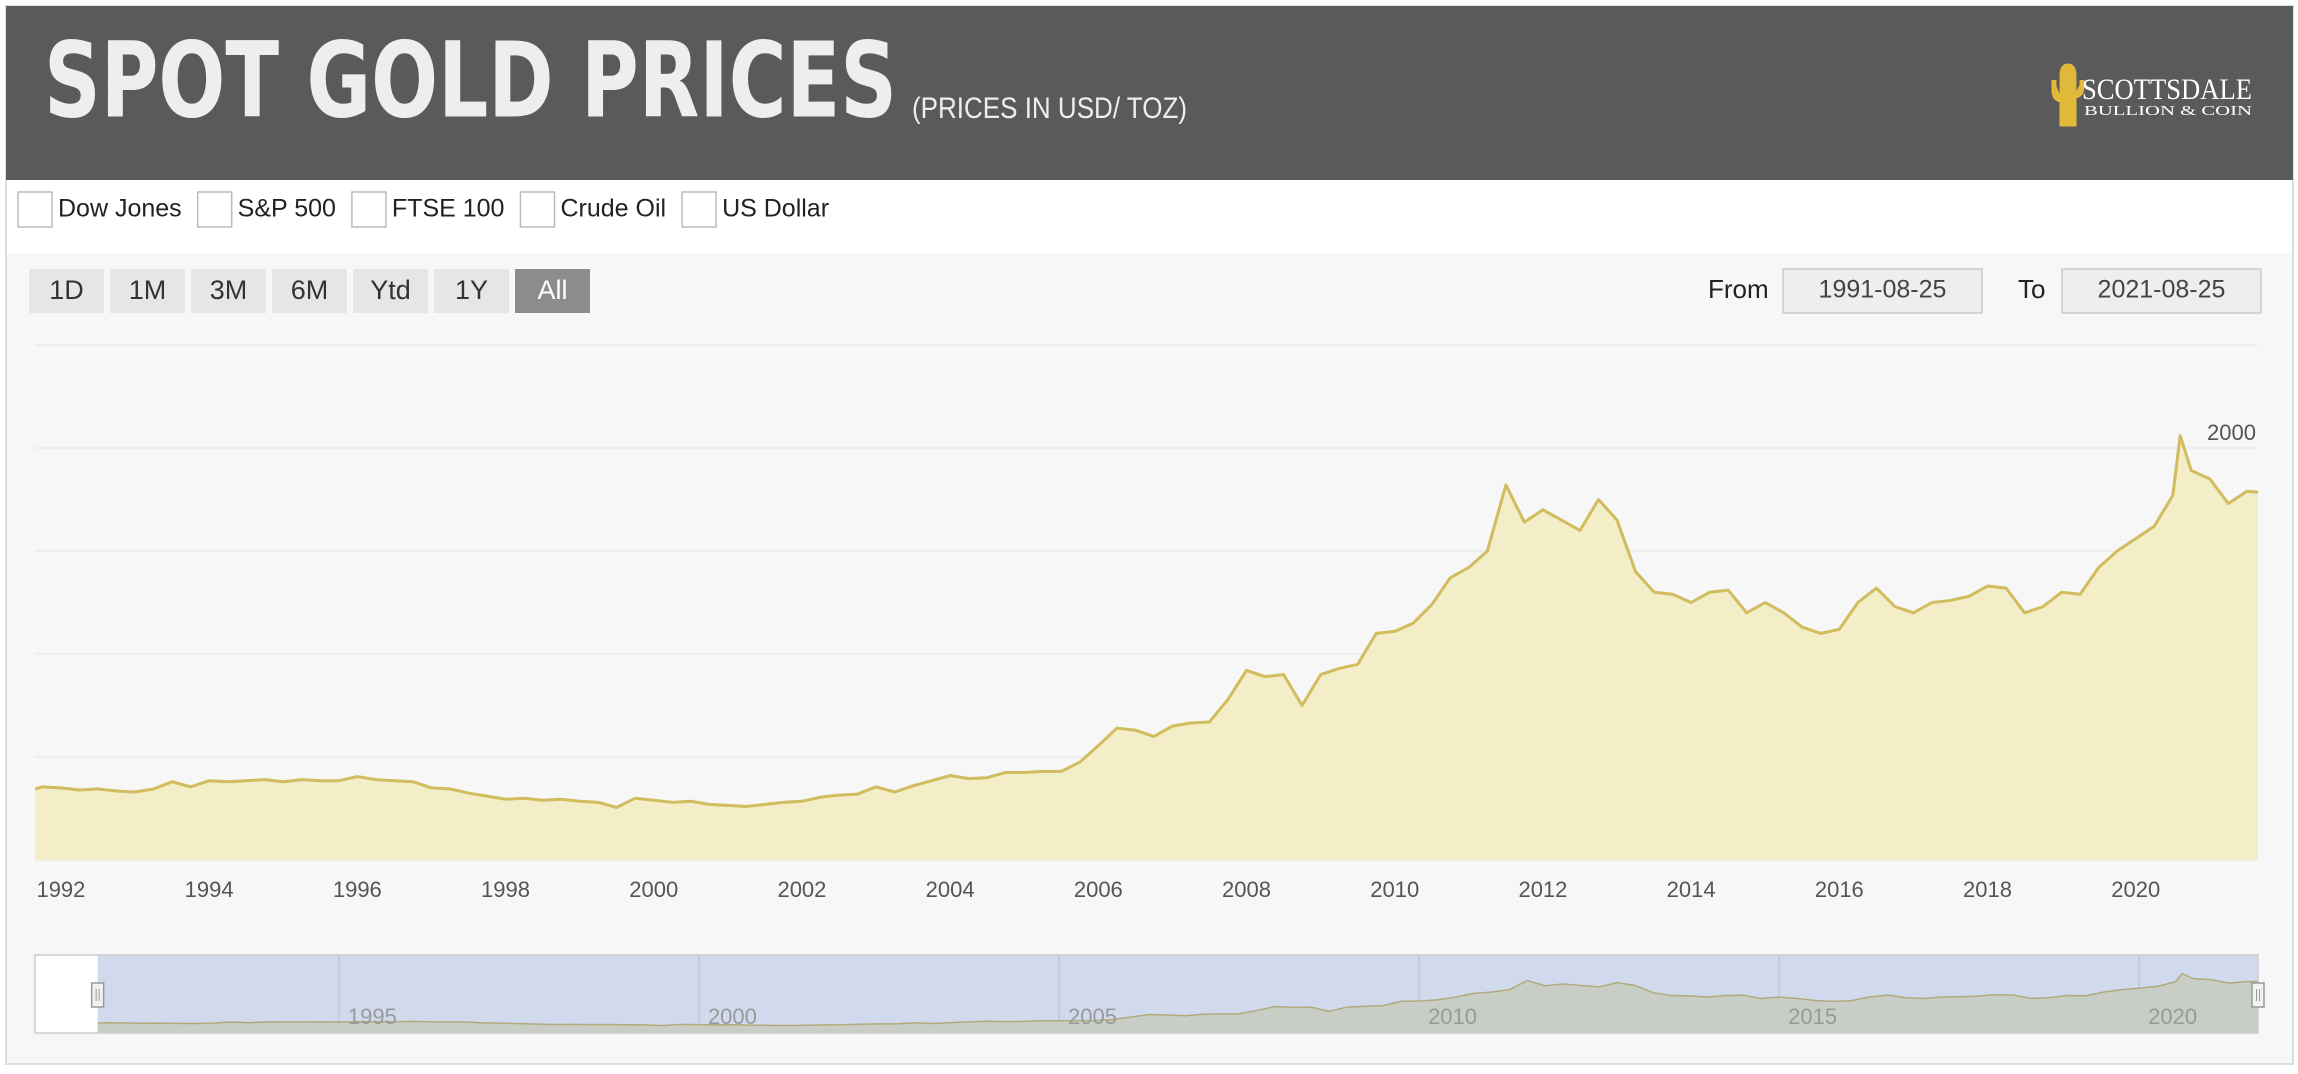 This screenshot has height=1074, width=2298. Describe the element at coordinates (1691, 889) in the screenshot. I see `x-tick-label: 2014` at that location.